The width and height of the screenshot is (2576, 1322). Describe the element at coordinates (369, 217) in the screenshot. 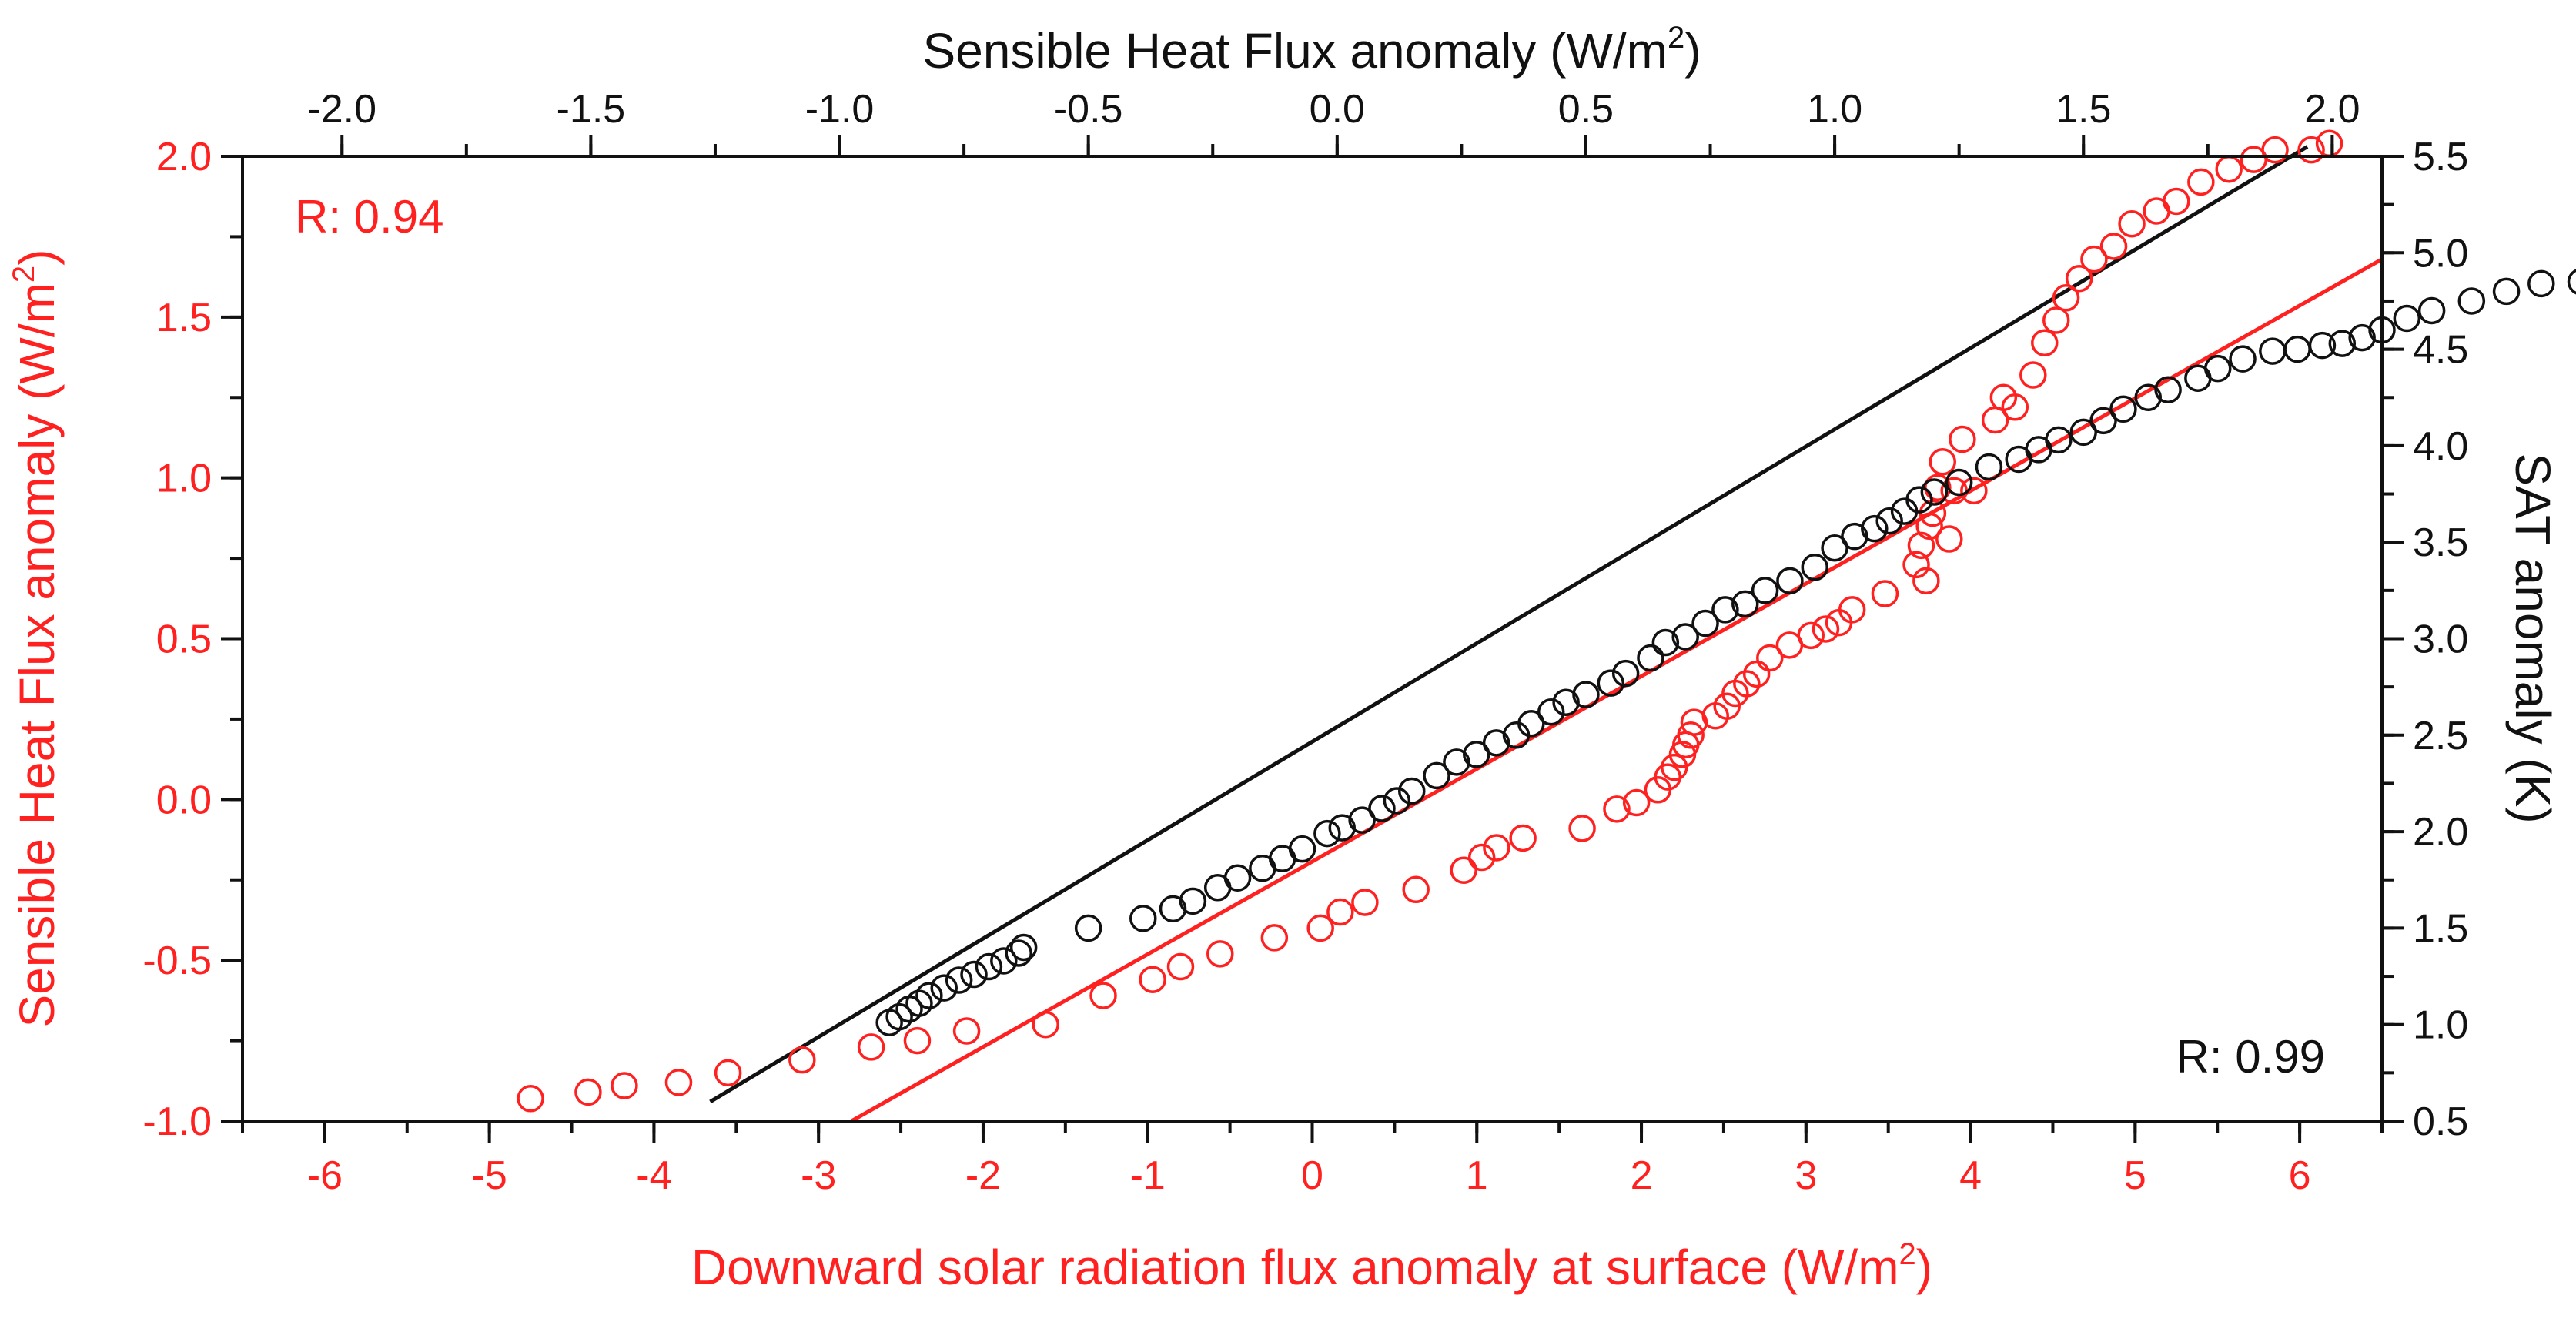

I see `r-value-red-label: R: 0.94` at that location.